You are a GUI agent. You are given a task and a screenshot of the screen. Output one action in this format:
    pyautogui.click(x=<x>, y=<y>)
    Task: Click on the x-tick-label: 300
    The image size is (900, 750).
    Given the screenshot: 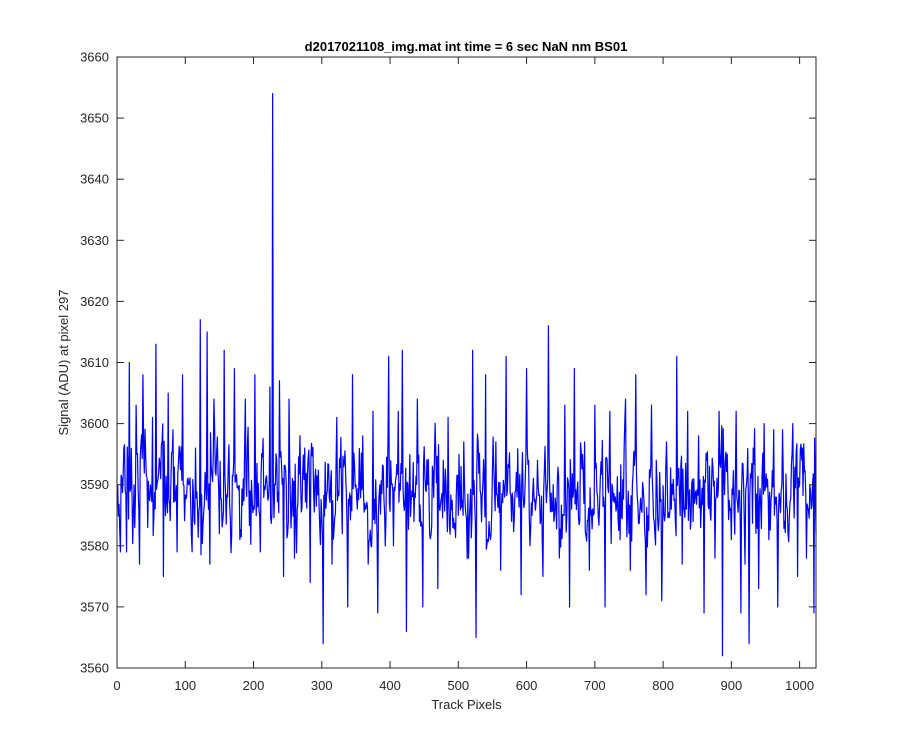 What is the action you would take?
    pyautogui.click(x=322, y=685)
    